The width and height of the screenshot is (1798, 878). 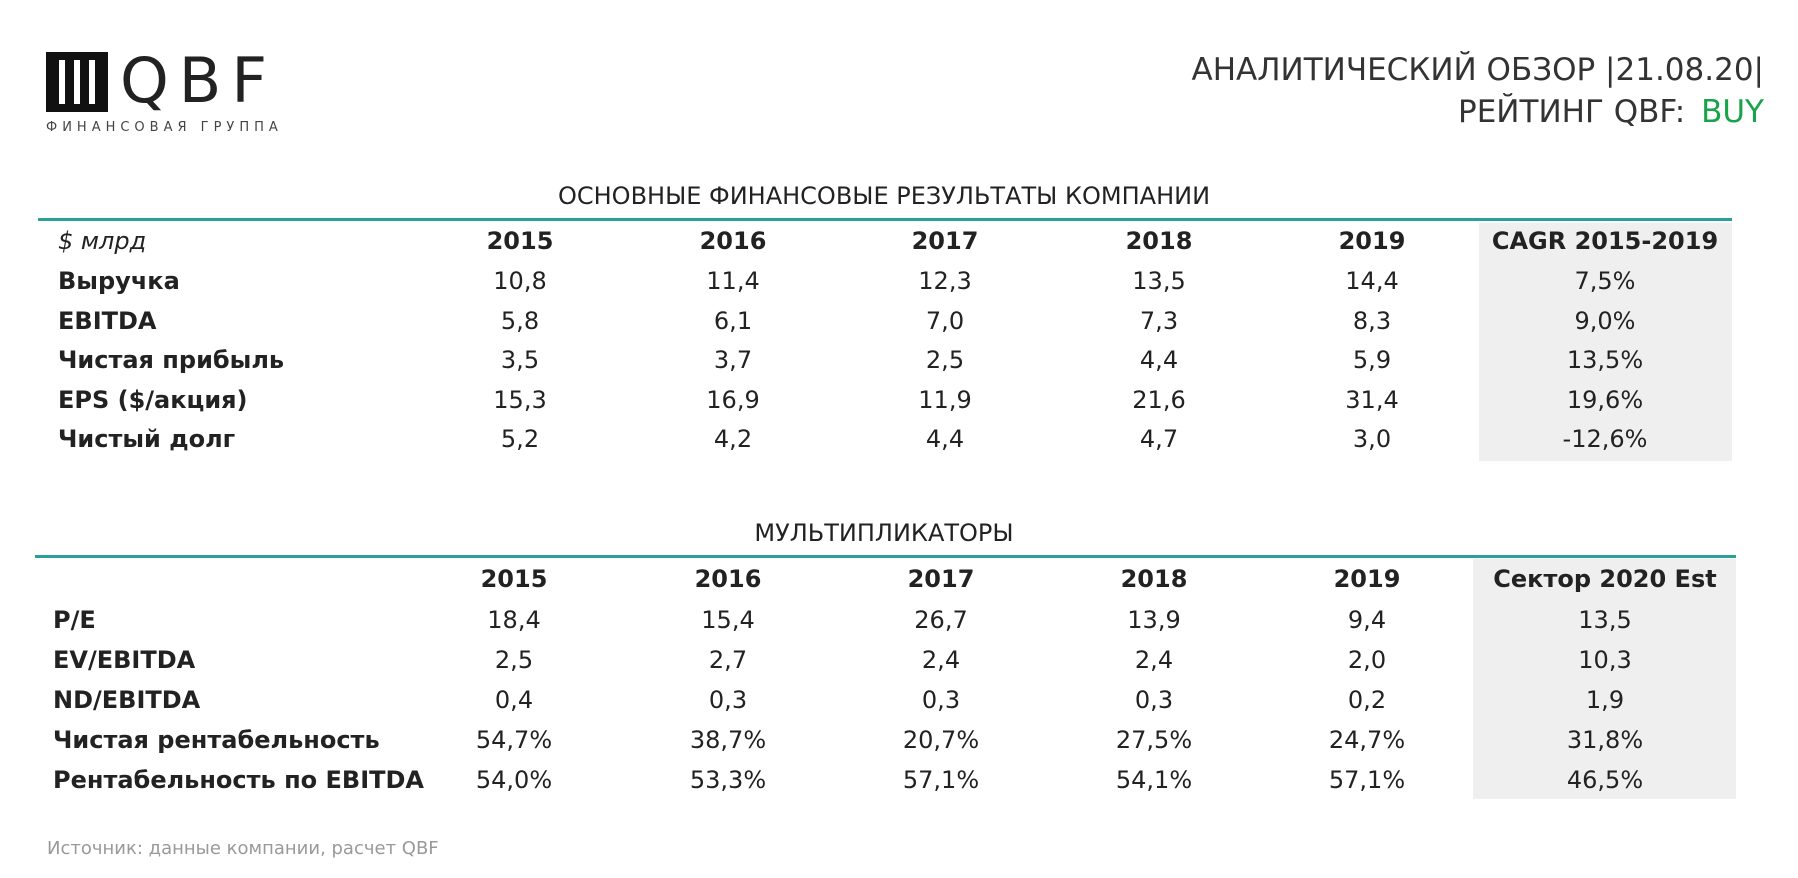 What do you see at coordinates (243, 848) in the screenshot?
I see `source: Источник: данные компании, расчет QBF` at bounding box center [243, 848].